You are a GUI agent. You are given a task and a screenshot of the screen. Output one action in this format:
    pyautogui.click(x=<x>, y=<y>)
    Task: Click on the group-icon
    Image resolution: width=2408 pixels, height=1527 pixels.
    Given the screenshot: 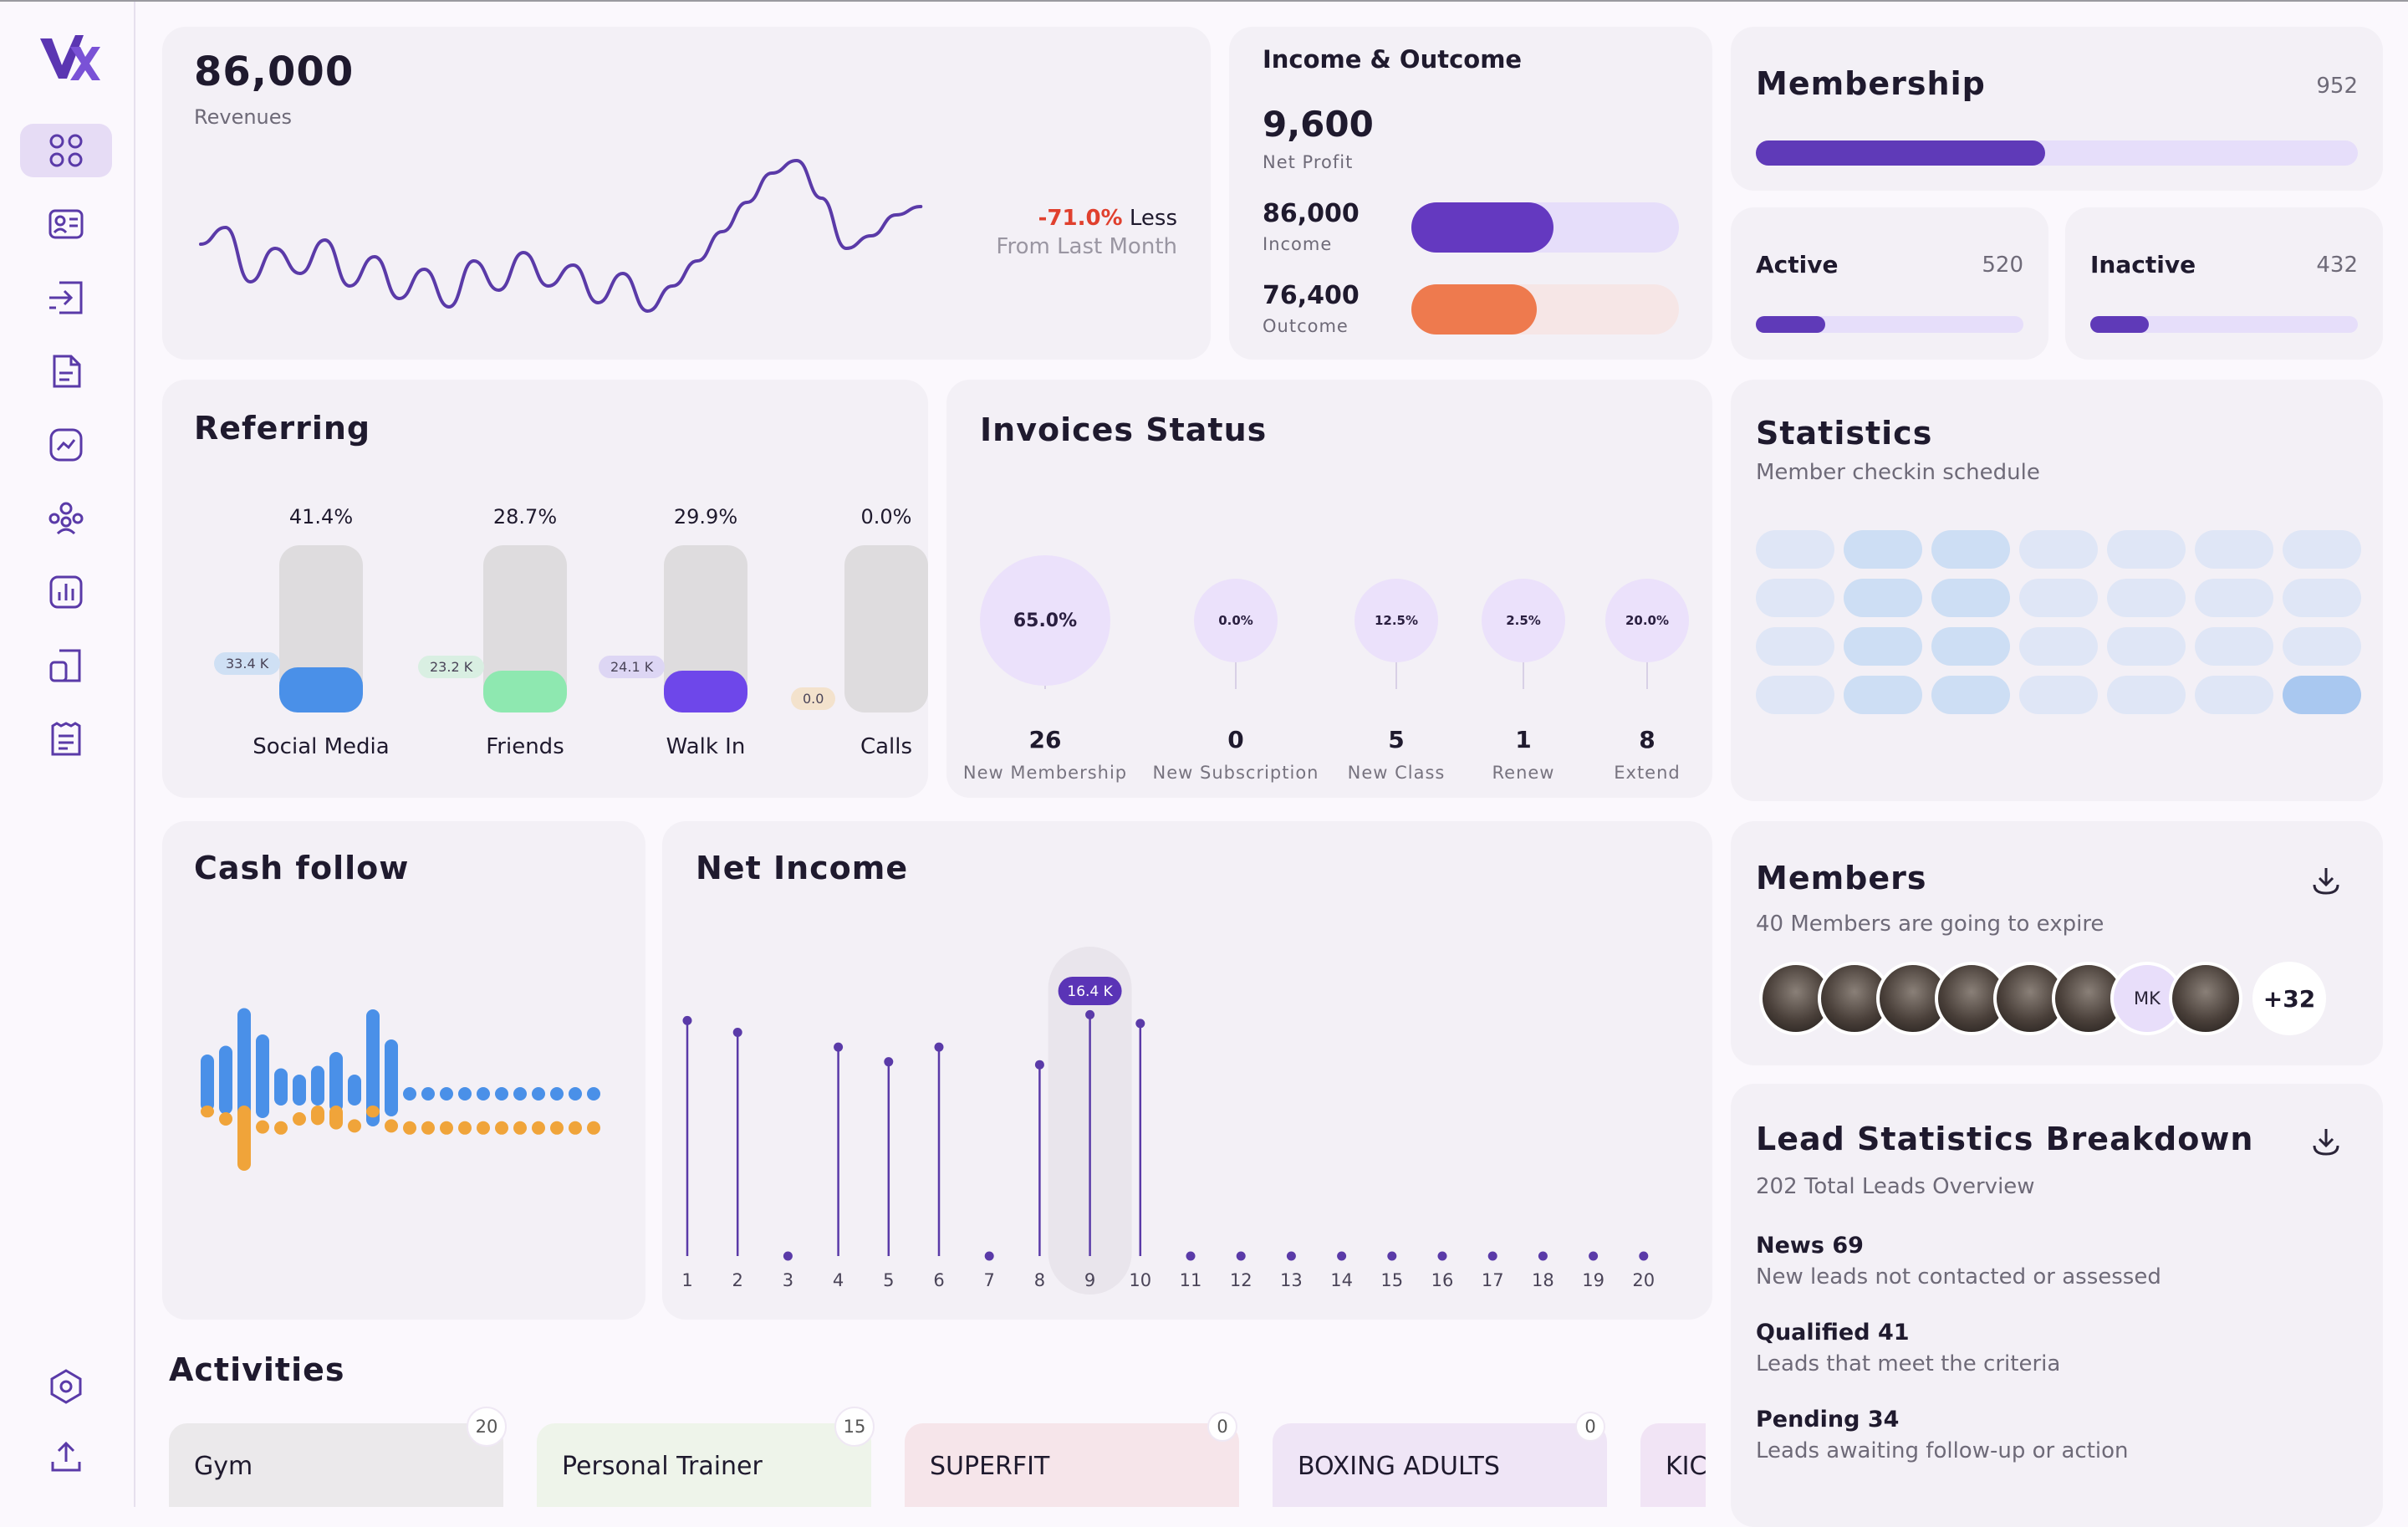 What is the action you would take?
    pyautogui.click(x=66, y=518)
    